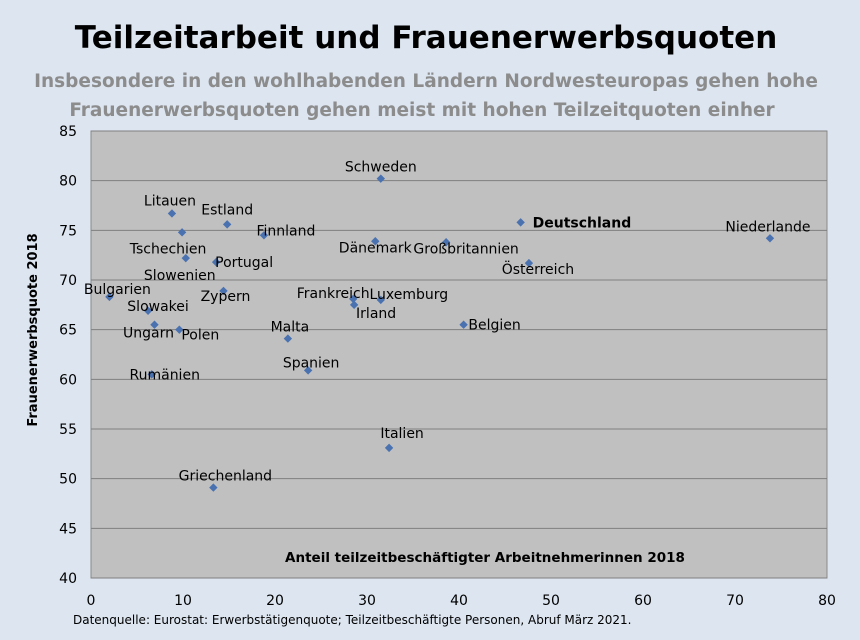  Describe the element at coordinates (333, 294) in the screenshot. I see `data-point-label: Frankreich` at that location.